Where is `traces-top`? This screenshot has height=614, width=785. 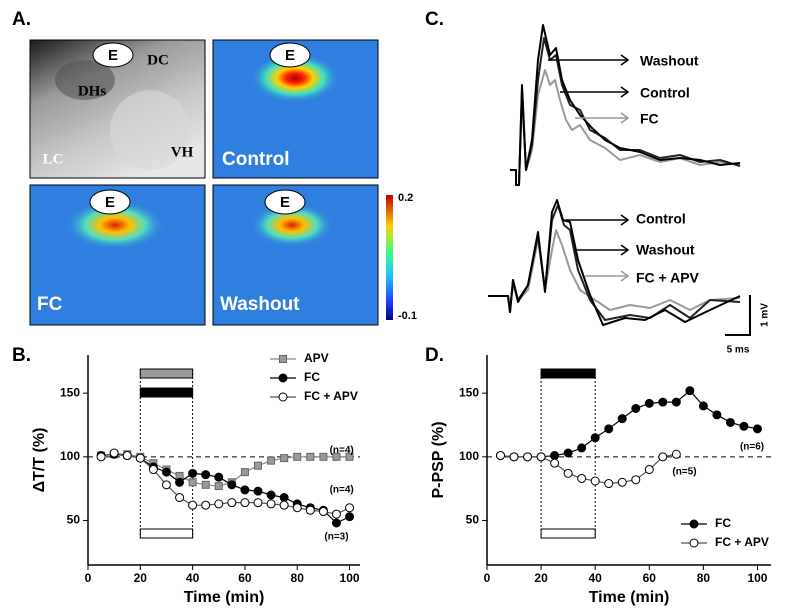
traces-top is located at coordinates (625, 105).